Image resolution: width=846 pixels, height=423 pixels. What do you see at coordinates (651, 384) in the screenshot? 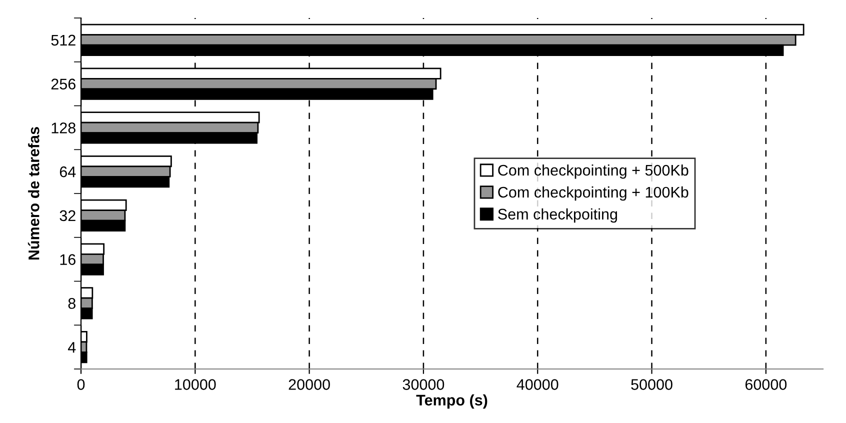
I see `x-tick-label: 50000` at bounding box center [651, 384].